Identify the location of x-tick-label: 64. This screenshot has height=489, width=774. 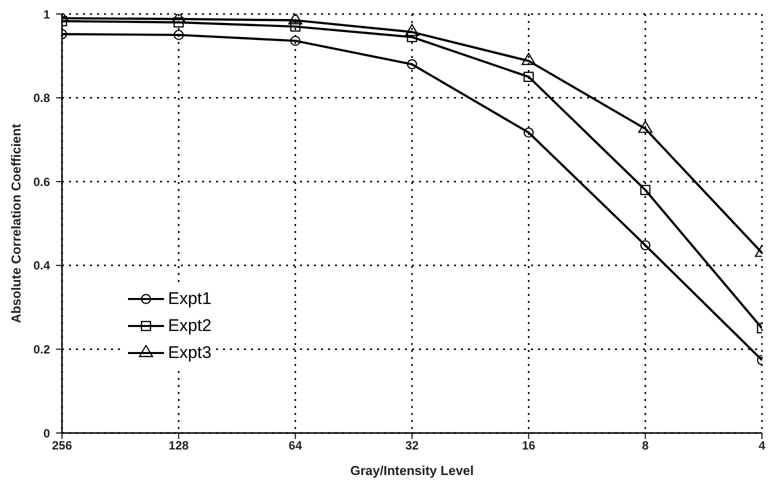
(295, 445).